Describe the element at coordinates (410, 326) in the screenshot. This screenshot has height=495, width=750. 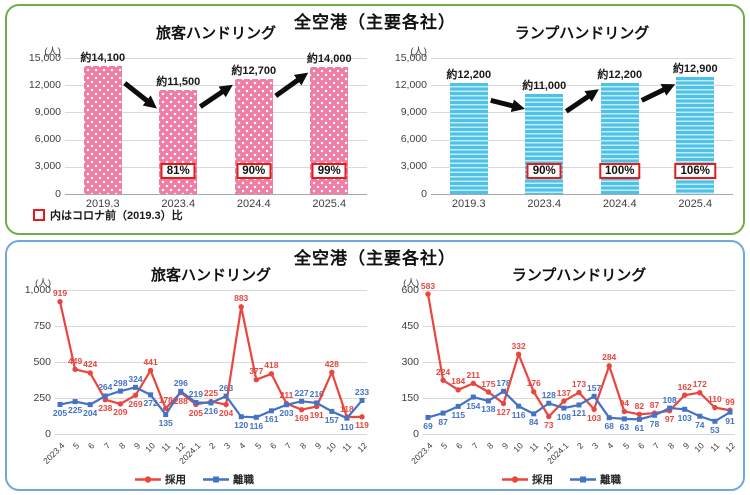
I see `y-tick-label: 450` at that location.